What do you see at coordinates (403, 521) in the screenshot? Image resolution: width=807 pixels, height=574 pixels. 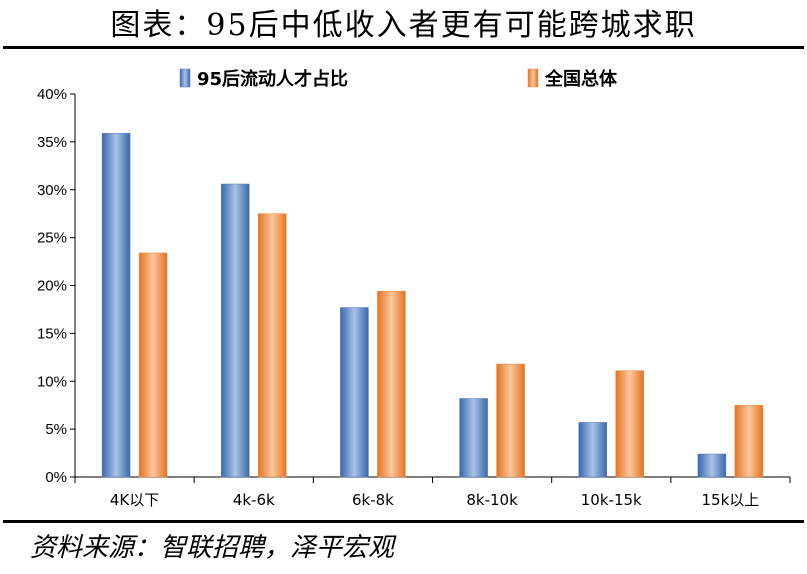 I see `bottom-rule` at bounding box center [403, 521].